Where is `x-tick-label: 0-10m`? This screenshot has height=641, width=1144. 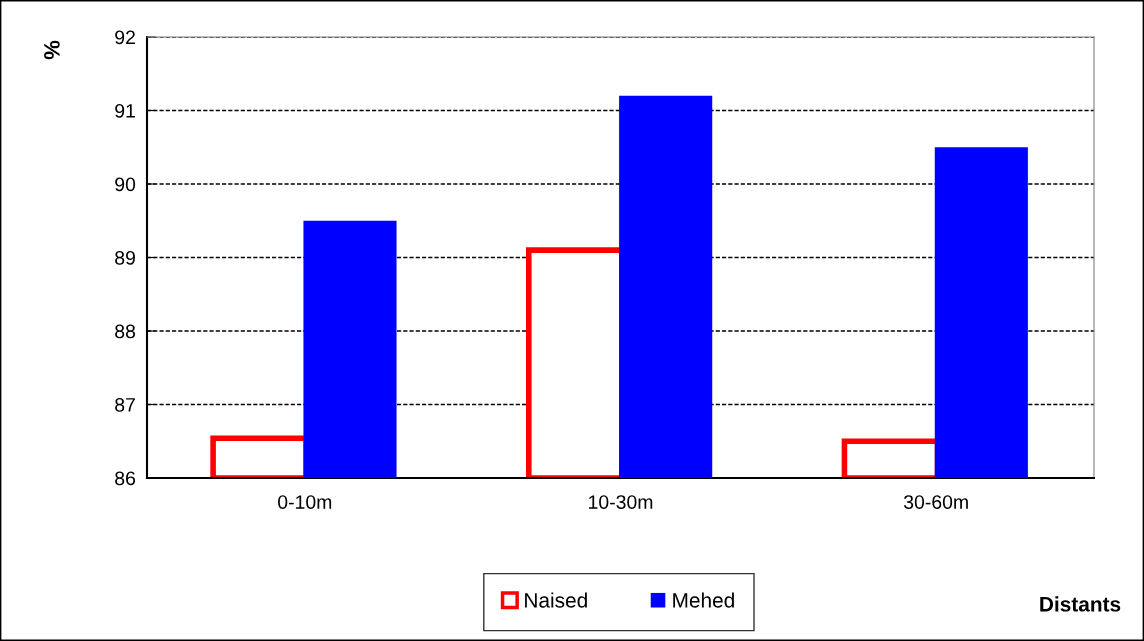 x-tick-label: 0-10m is located at coordinates (305, 502).